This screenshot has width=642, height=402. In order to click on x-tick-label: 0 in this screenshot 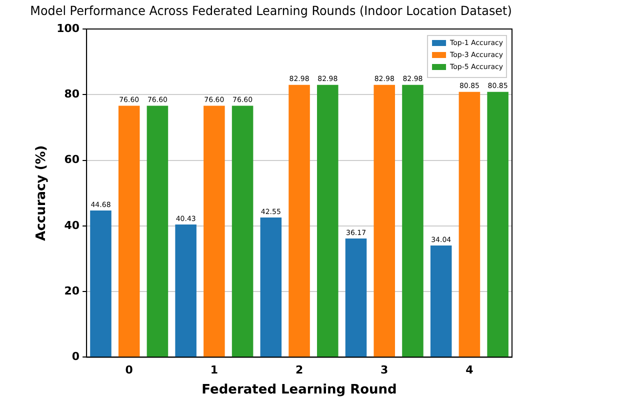, I will do `click(129, 370)`.